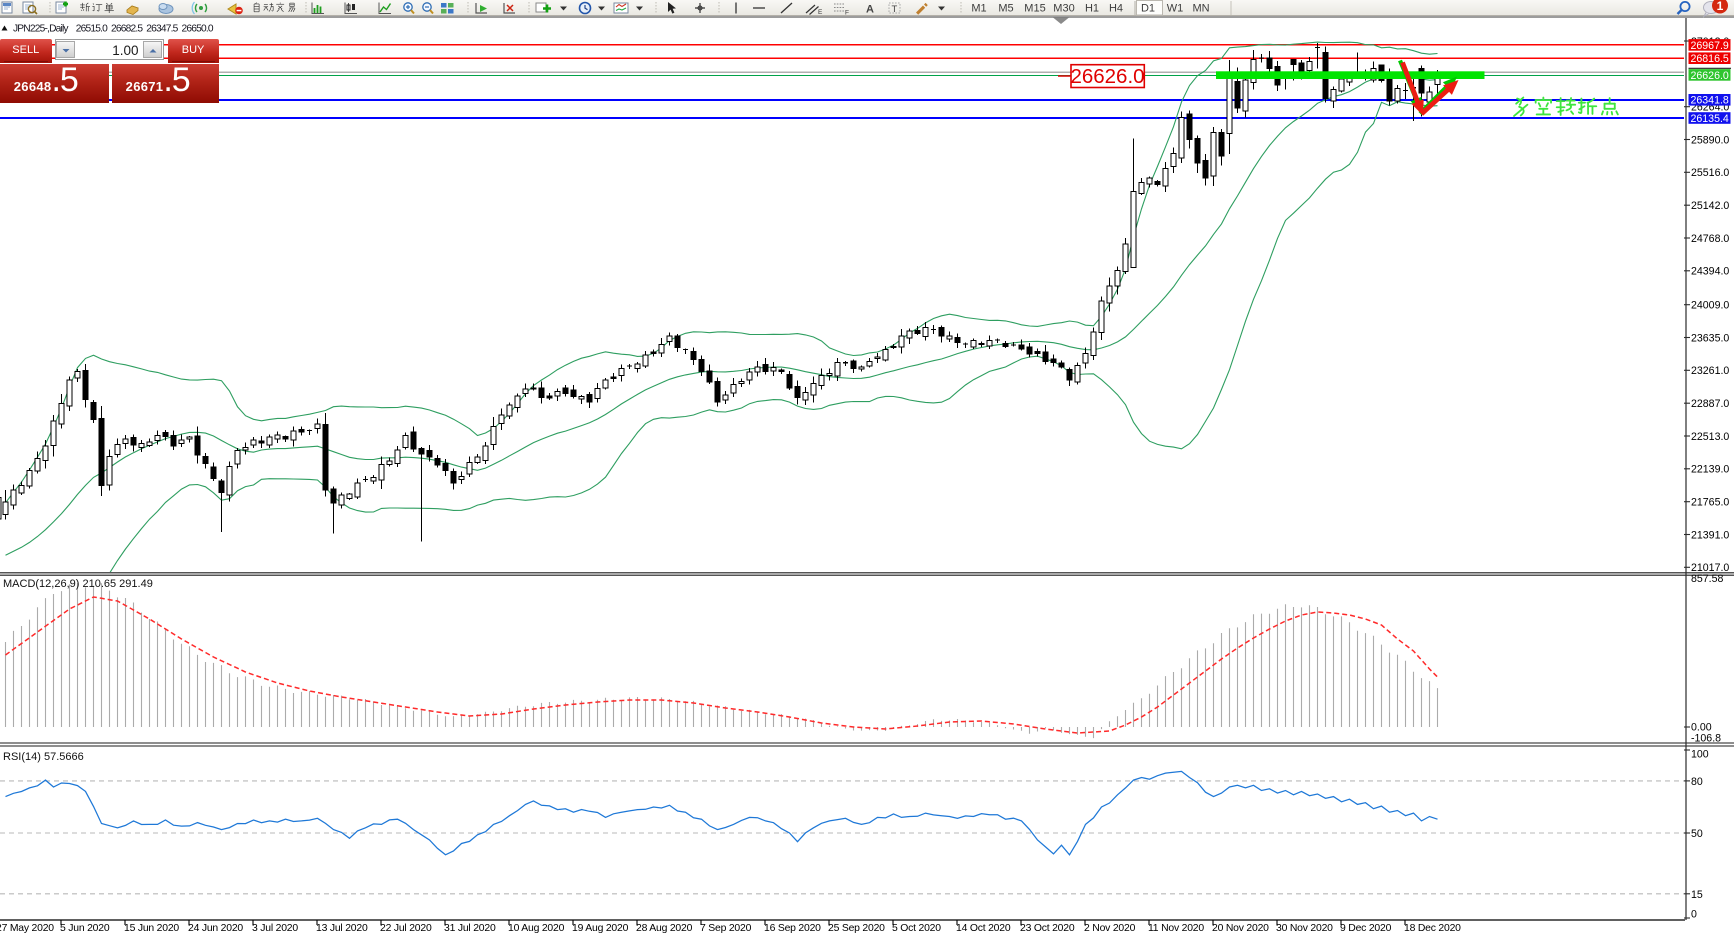 The image size is (1734, 937). Describe the element at coordinates (1710, 206) in the screenshot. I see `svg-text: 25142.0` at that location.